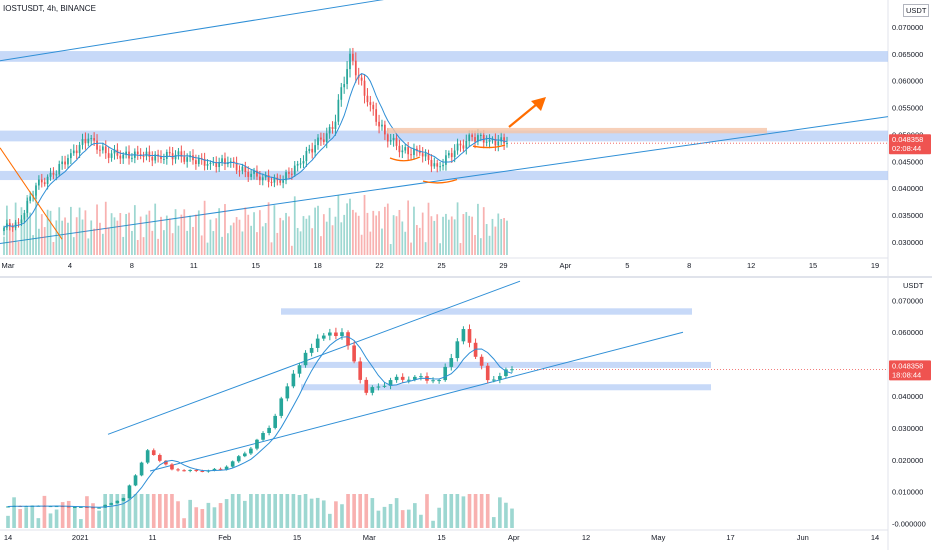 The image size is (932, 555). What do you see at coordinates (875, 265) in the screenshot?
I see `time-tick-label: 19` at bounding box center [875, 265].